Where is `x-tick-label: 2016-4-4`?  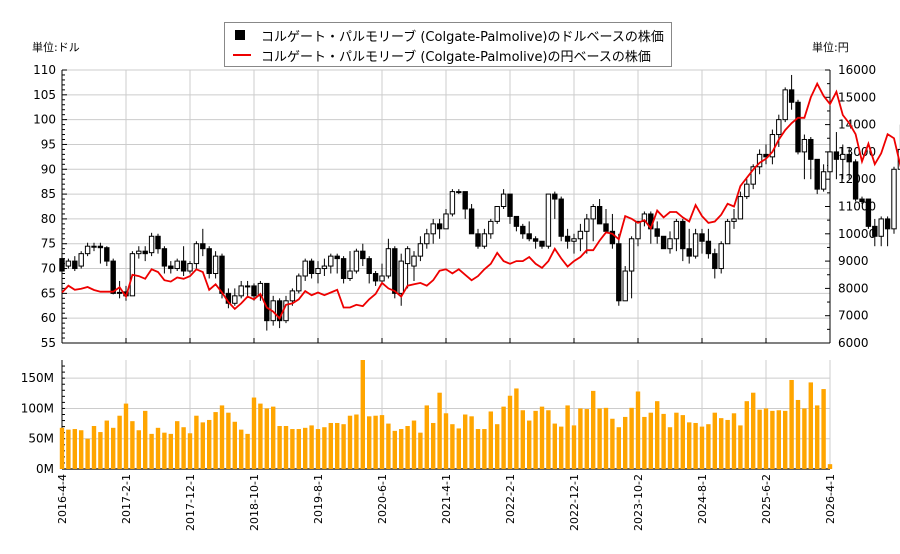 x-tick-label: 2016-4-4 is located at coordinates (62, 499).